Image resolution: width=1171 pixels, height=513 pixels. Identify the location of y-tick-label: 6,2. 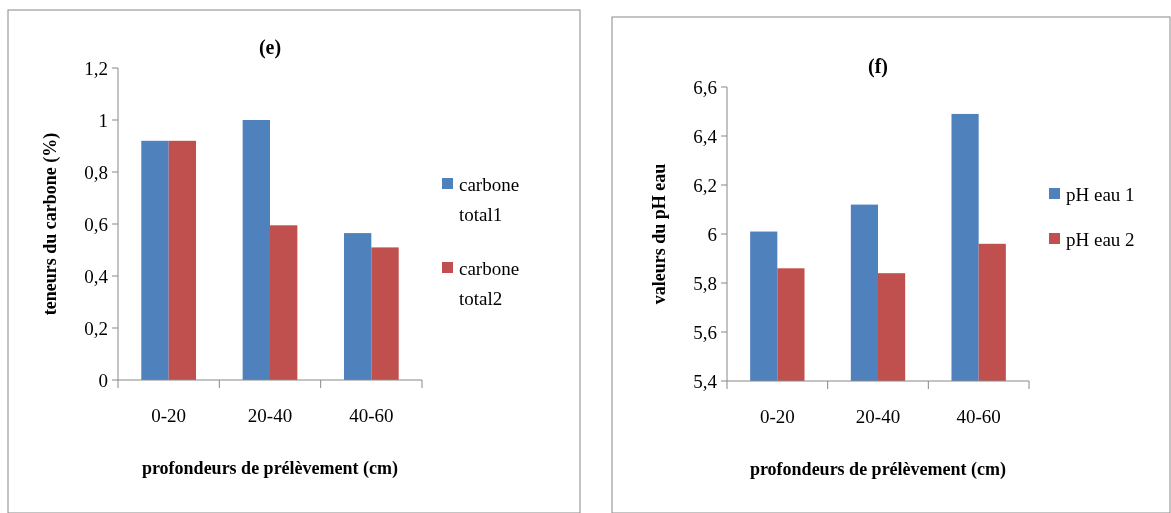
(705, 185).